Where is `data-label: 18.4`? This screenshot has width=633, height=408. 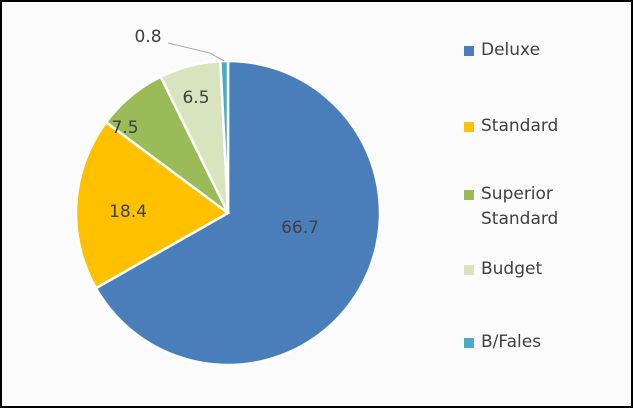 data-label: 18.4 is located at coordinates (128, 212).